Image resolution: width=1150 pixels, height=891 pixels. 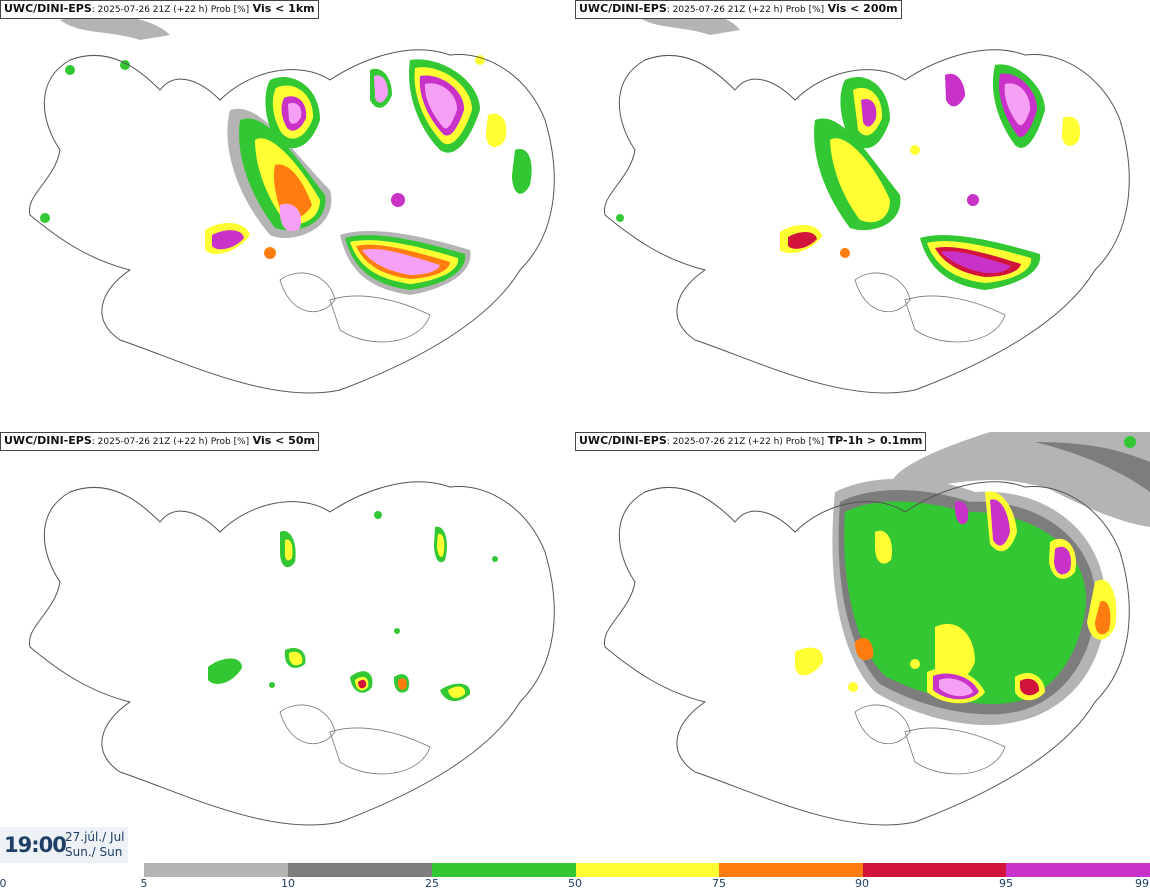 What do you see at coordinates (288, 883) in the screenshot?
I see `colorbar-tick-10: 10` at bounding box center [288, 883].